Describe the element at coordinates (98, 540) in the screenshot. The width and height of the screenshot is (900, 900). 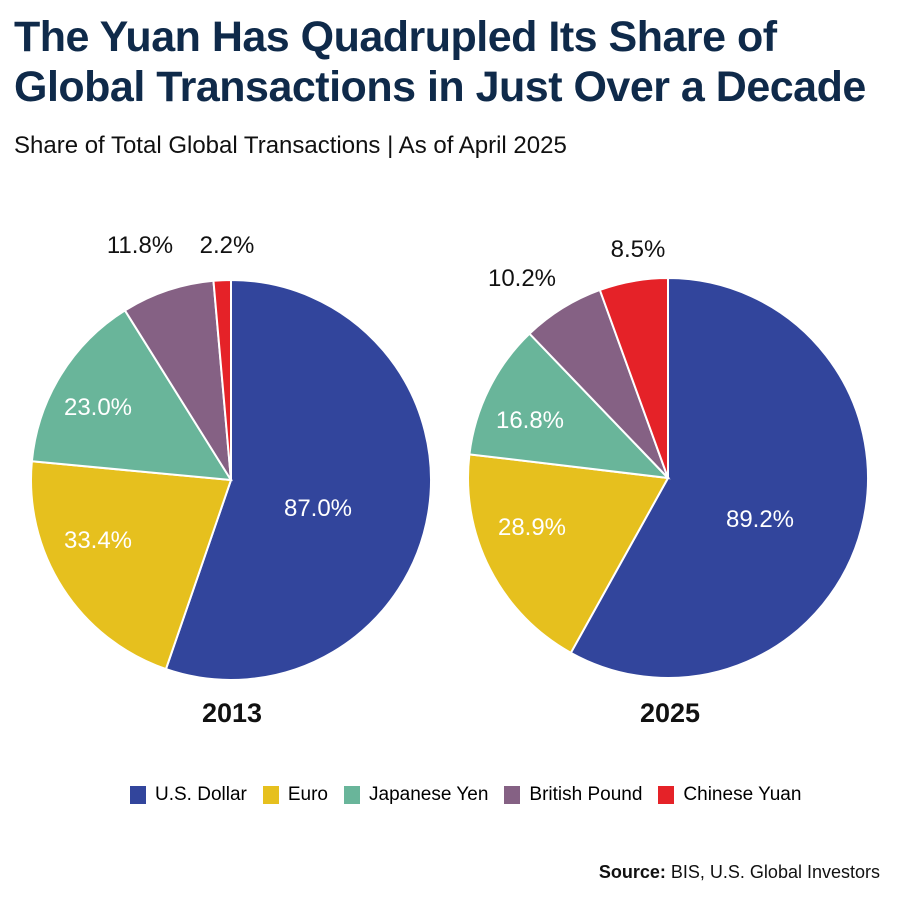
I see `data-label: 33.4%` at that location.